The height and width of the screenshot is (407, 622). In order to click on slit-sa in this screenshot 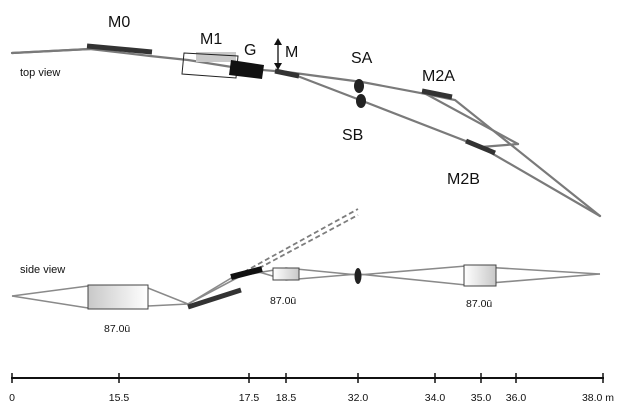, I will do `click(359, 86)`.